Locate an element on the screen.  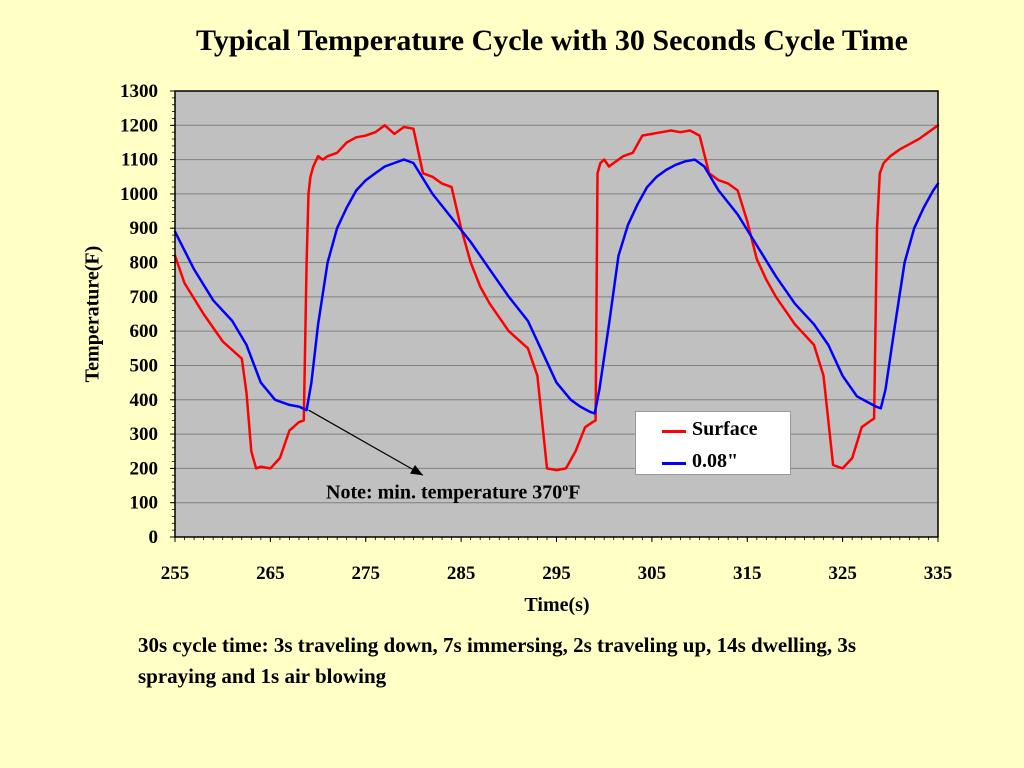
y-tick-label: 400 is located at coordinates (144, 400).